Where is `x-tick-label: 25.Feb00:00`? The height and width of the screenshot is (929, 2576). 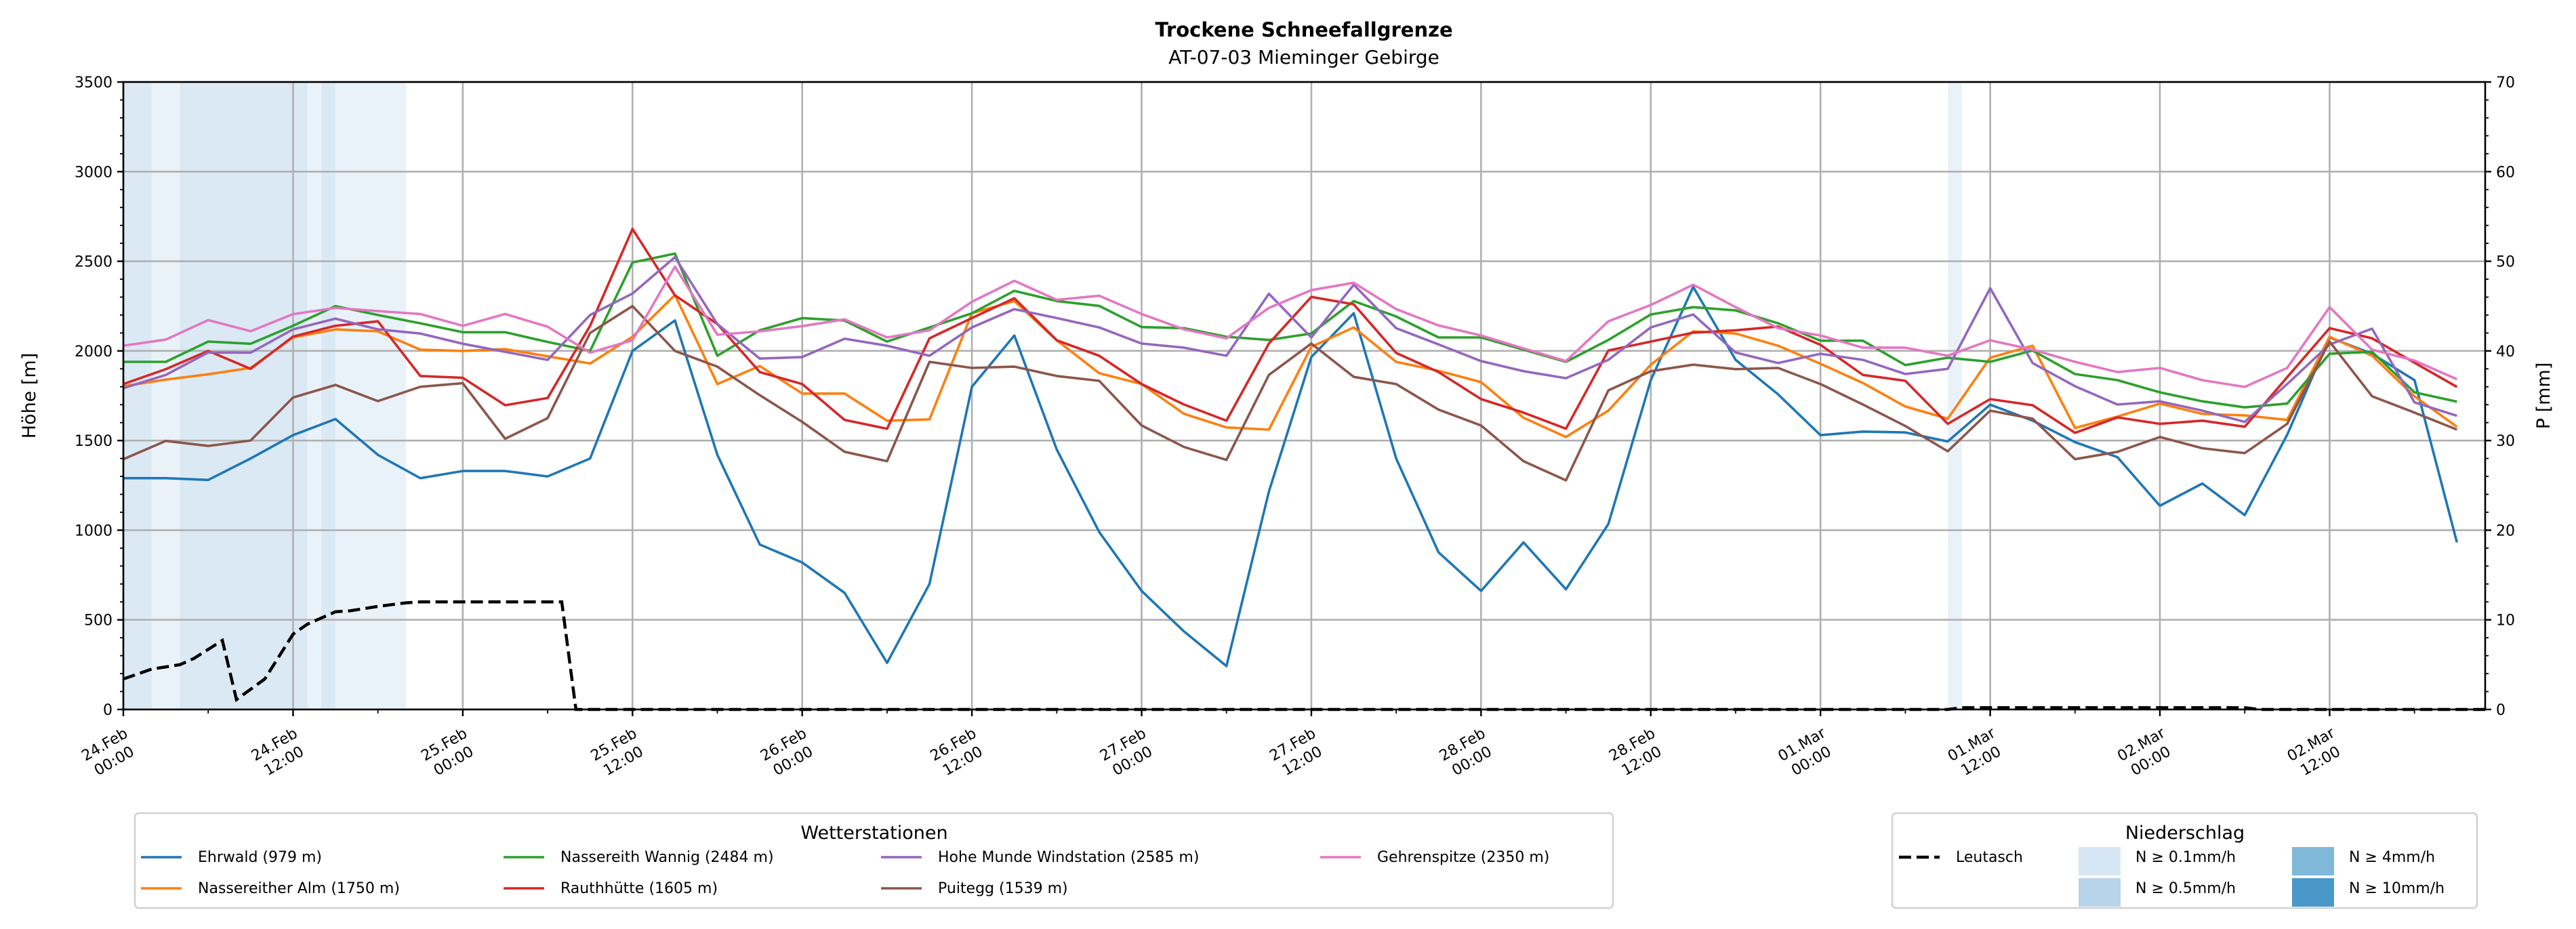 x-tick-label: 25.Feb00:00 is located at coordinates (449, 753).